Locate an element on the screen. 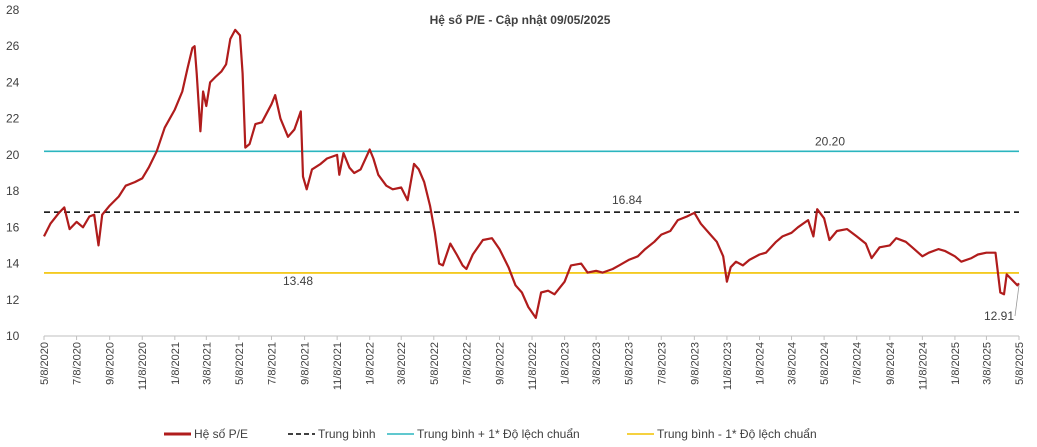 This screenshot has height=447, width=1037. x-tick-label: 9/8/2024 is located at coordinates (891, 363).